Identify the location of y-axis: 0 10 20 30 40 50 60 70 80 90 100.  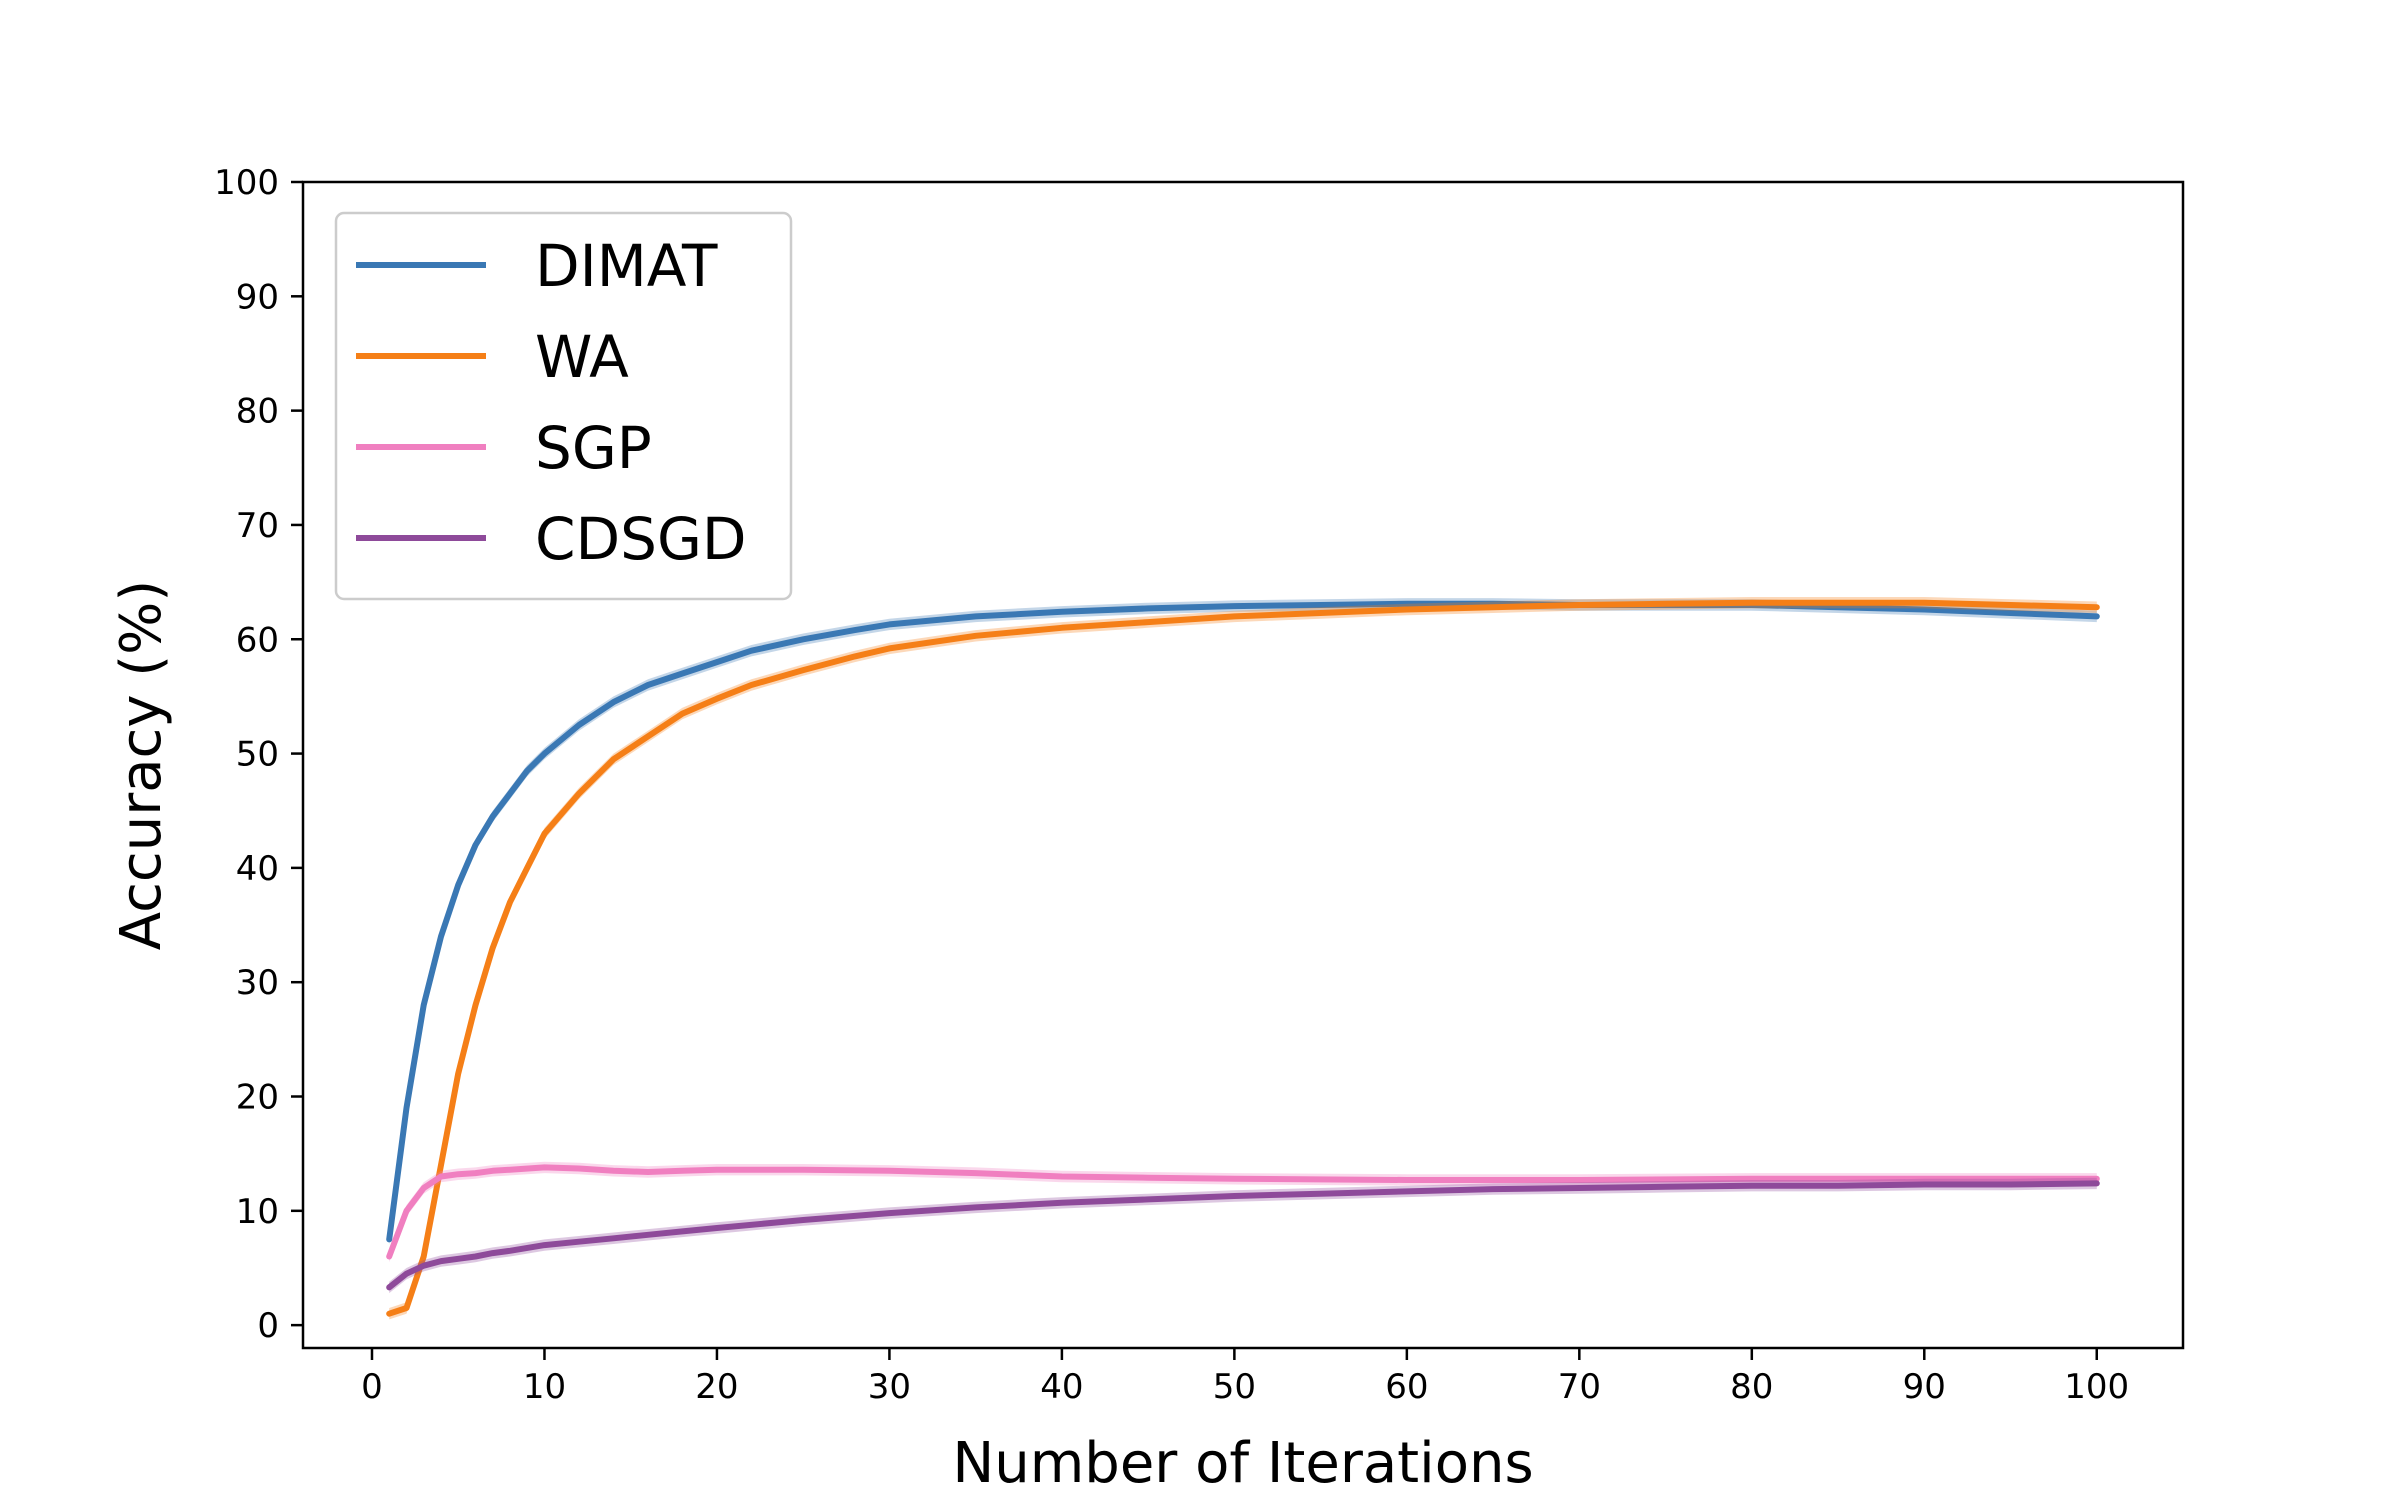
(258, 754).